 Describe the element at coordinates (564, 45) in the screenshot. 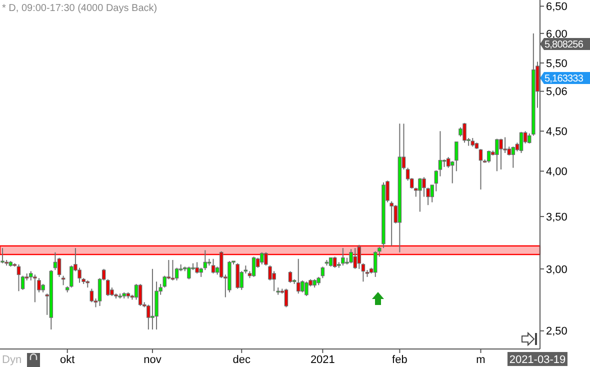

I see `text: 5,808256` at that location.